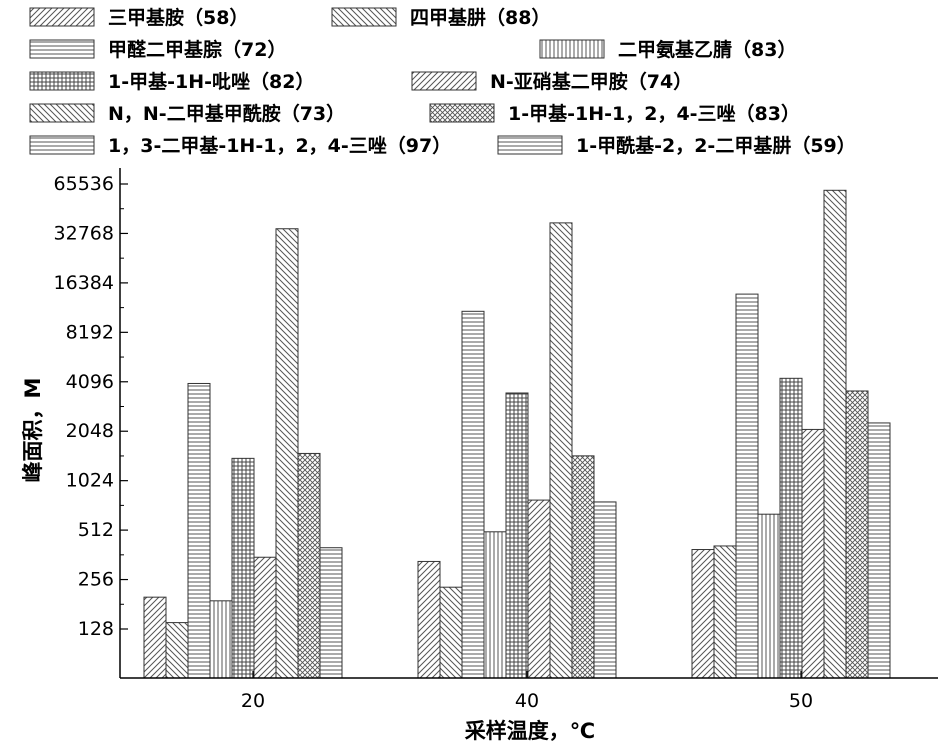 The width and height of the screenshot is (951, 752). I want to click on legend-label: N-亚硝基二甲胺（74）, so click(591, 81).